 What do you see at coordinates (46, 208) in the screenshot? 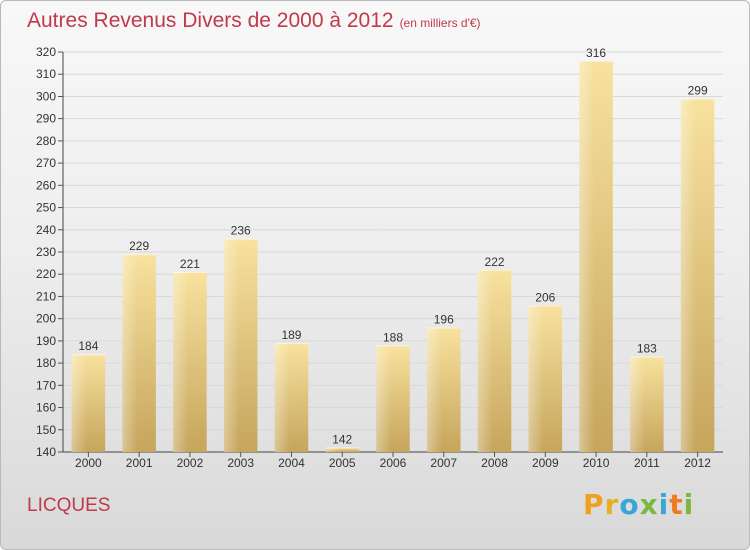
I see `y-tick-label: 250` at bounding box center [46, 208].